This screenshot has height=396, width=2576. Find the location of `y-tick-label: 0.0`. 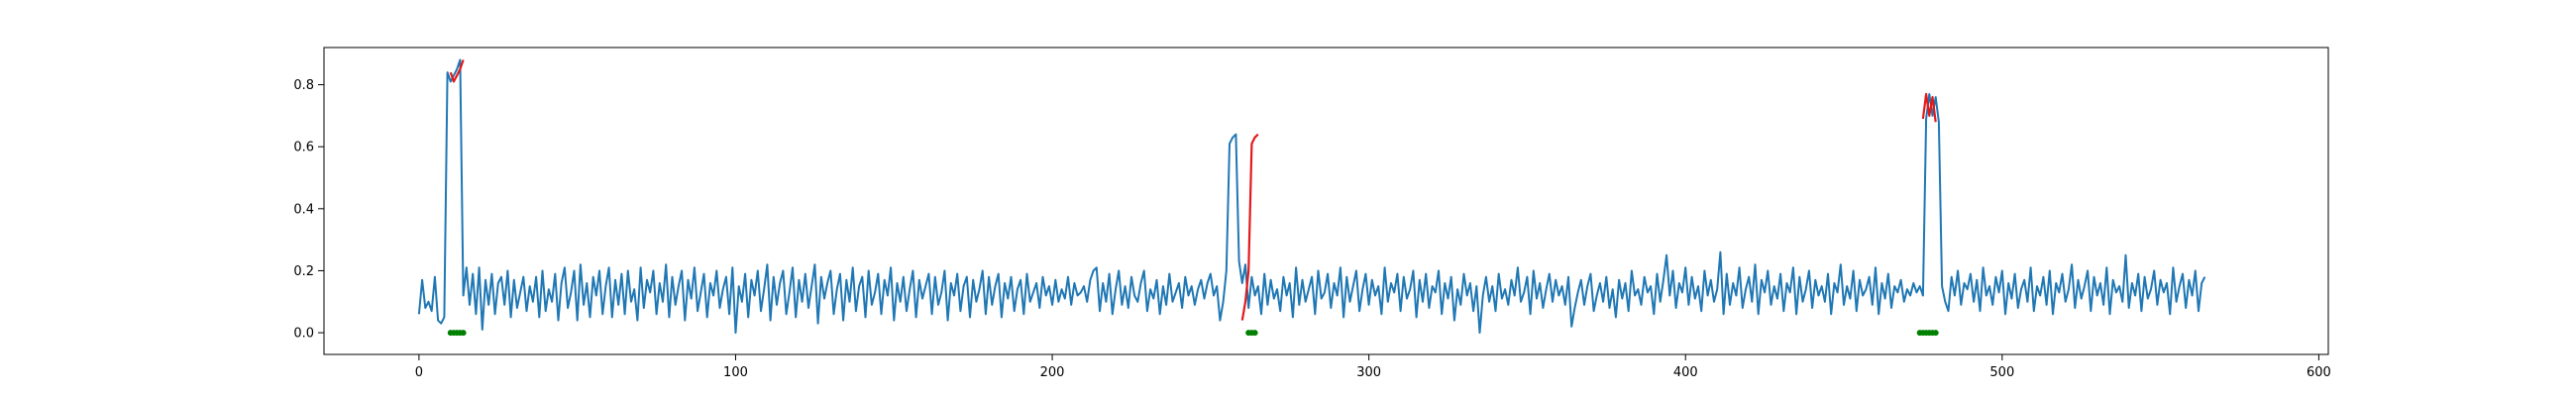

y-tick-label: 0.0 is located at coordinates (303, 334).